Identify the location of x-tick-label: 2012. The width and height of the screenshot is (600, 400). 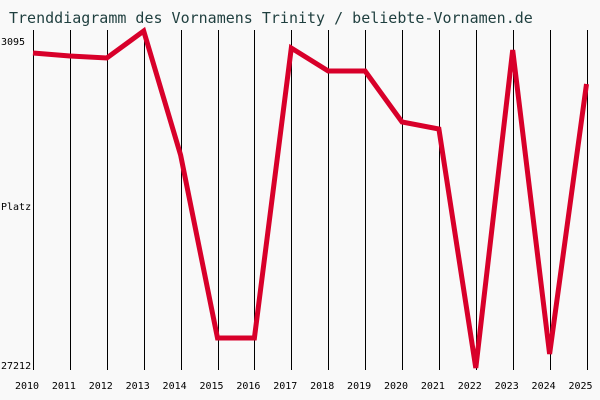
(100, 386).